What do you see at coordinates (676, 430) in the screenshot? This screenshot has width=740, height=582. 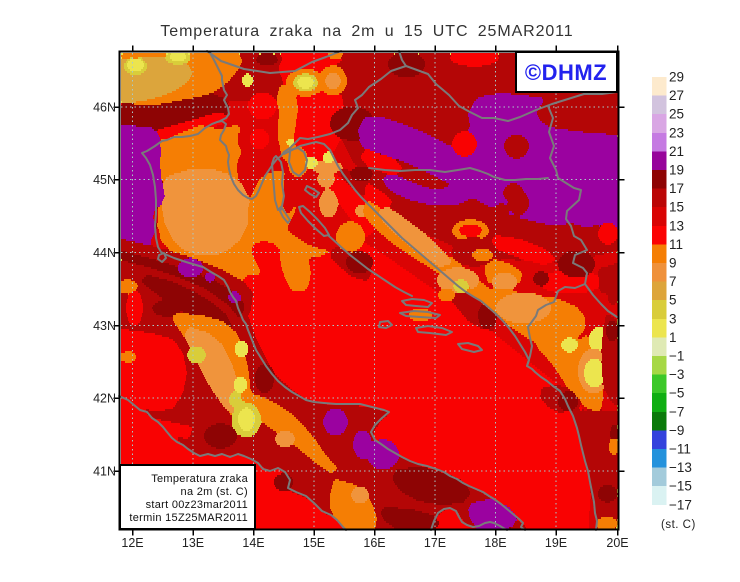 I see `svg-text: −9` at bounding box center [676, 430].